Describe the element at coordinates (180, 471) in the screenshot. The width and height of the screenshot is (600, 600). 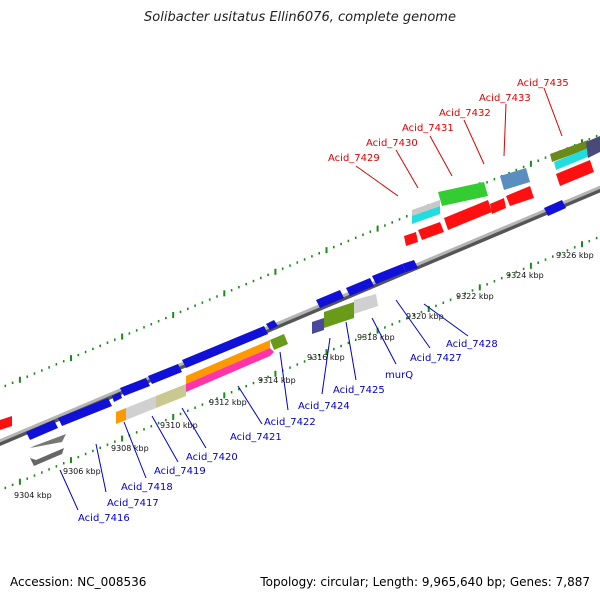
I see `gene-label: Acid_7419` at that location.